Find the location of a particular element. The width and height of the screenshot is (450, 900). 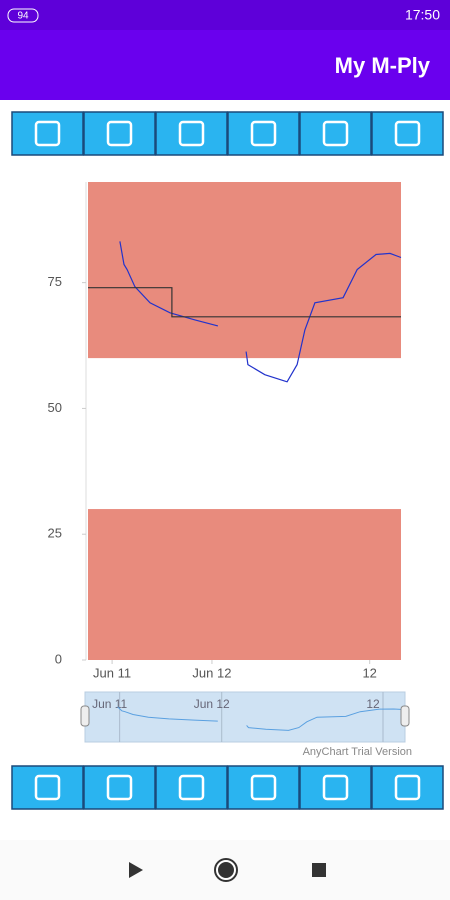

credit: AnyChart Trial Version is located at coordinates (357, 752).